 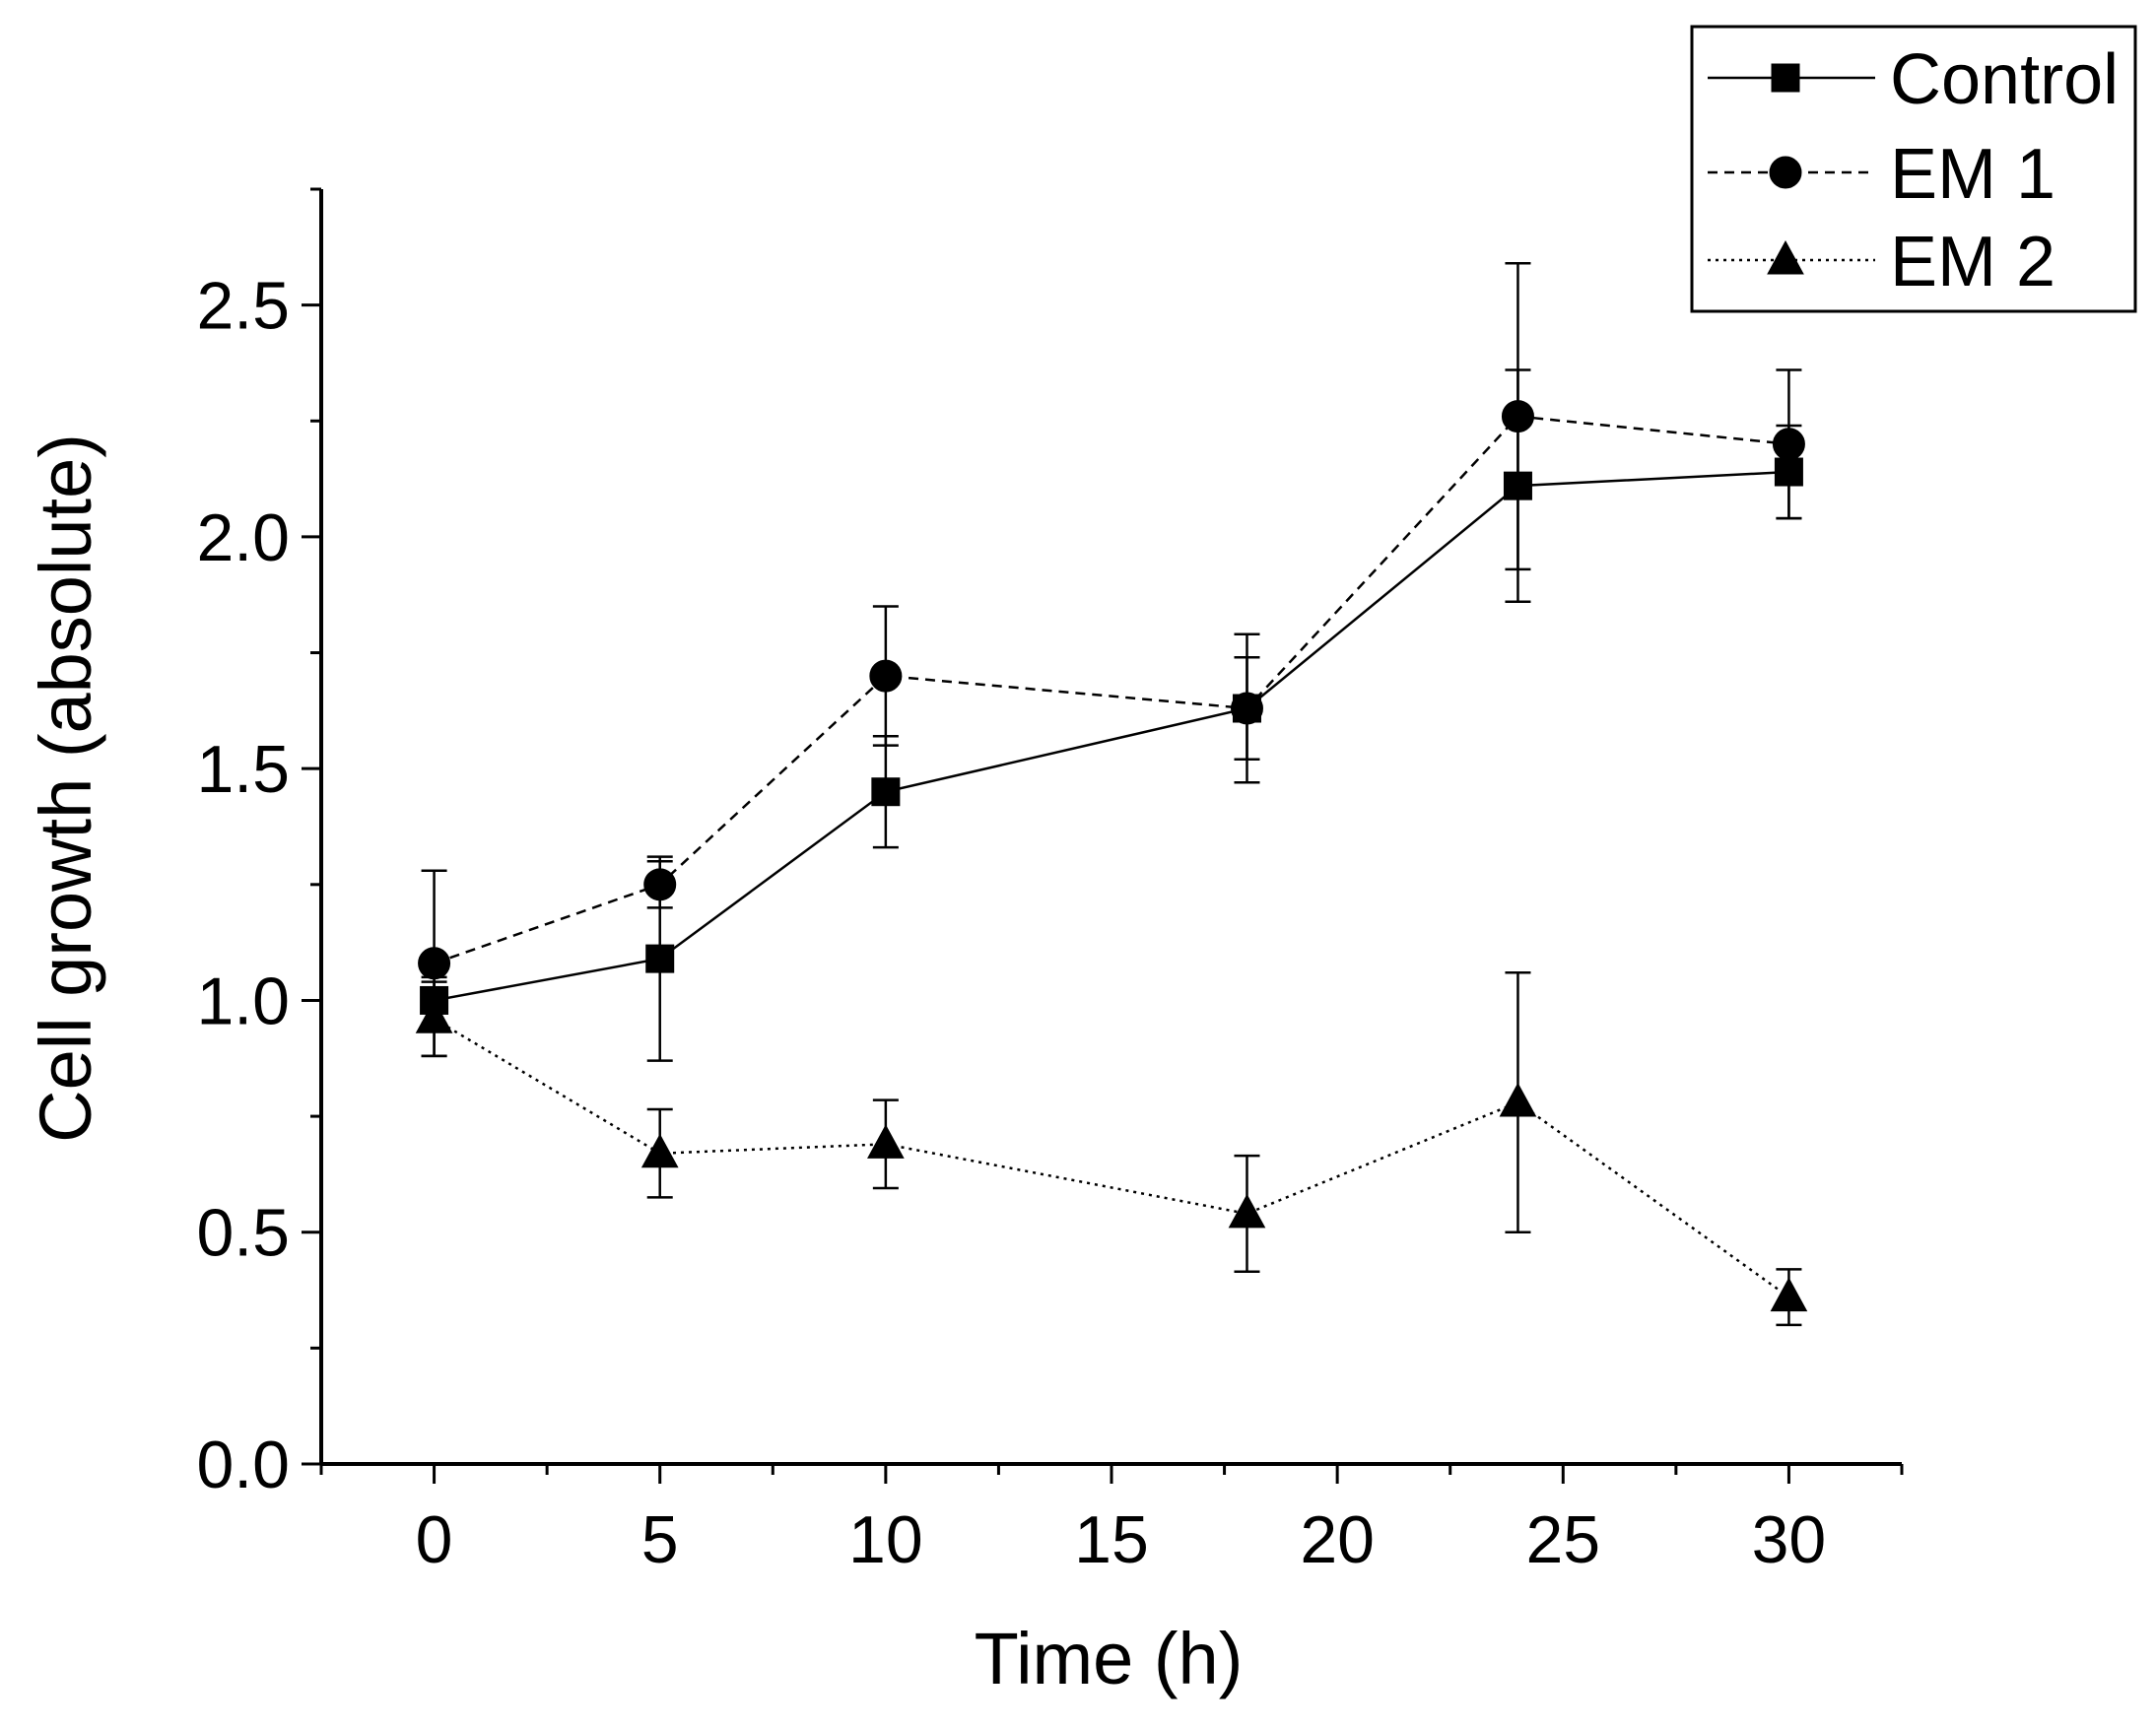 I want to click on legend: Control EM 1 EM 2, so click(x=1914, y=169).